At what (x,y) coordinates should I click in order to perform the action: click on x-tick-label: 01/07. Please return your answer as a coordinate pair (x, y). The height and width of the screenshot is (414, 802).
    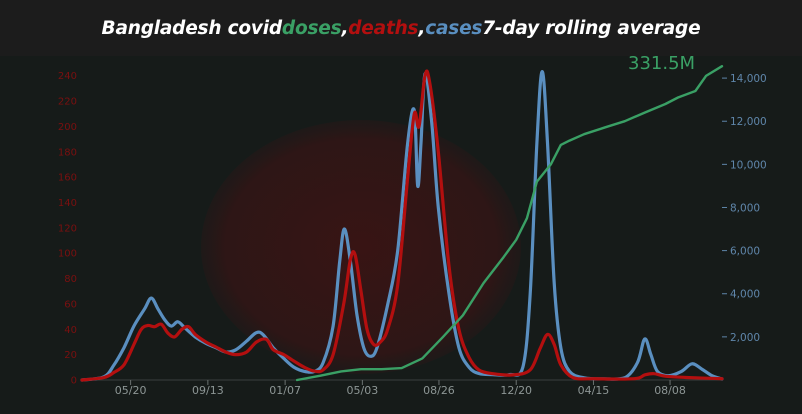
    Looking at the image, I should click on (285, 390).